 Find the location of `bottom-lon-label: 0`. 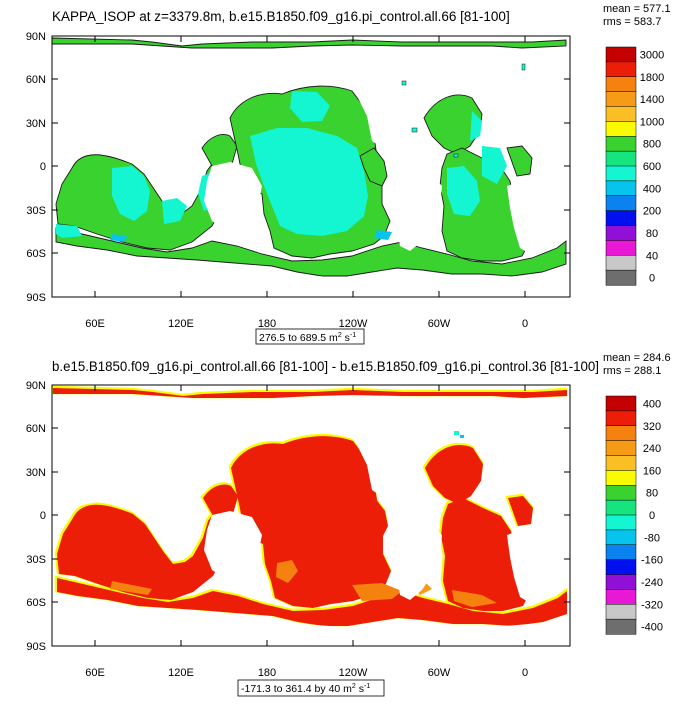

bottom-lon-label: 0 is located at coordinates (525, 673).